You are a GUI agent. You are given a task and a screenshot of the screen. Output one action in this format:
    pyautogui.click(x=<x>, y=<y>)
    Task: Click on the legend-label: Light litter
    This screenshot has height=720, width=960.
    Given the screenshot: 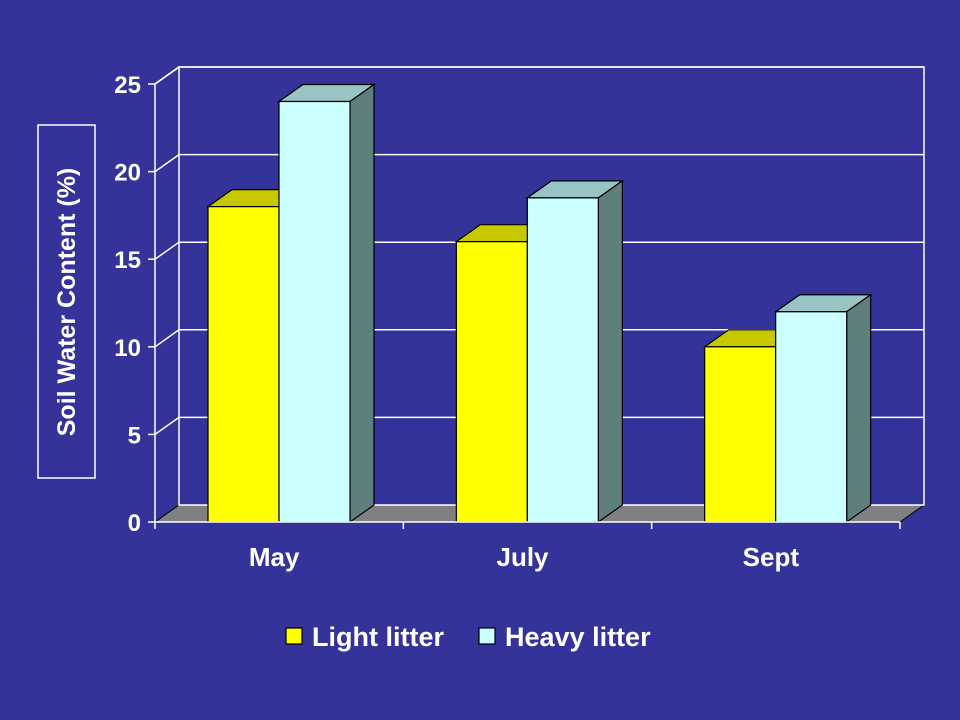 What is the action you would take?
    pyautogui.click(x=378, y=637)
    